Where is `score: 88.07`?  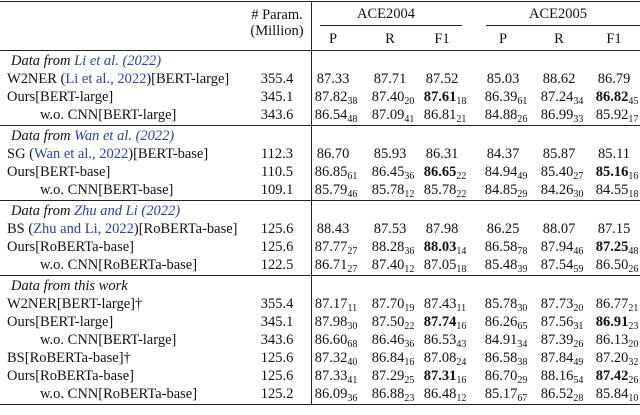 score: 88.07 is located at coordinates (559, 229).